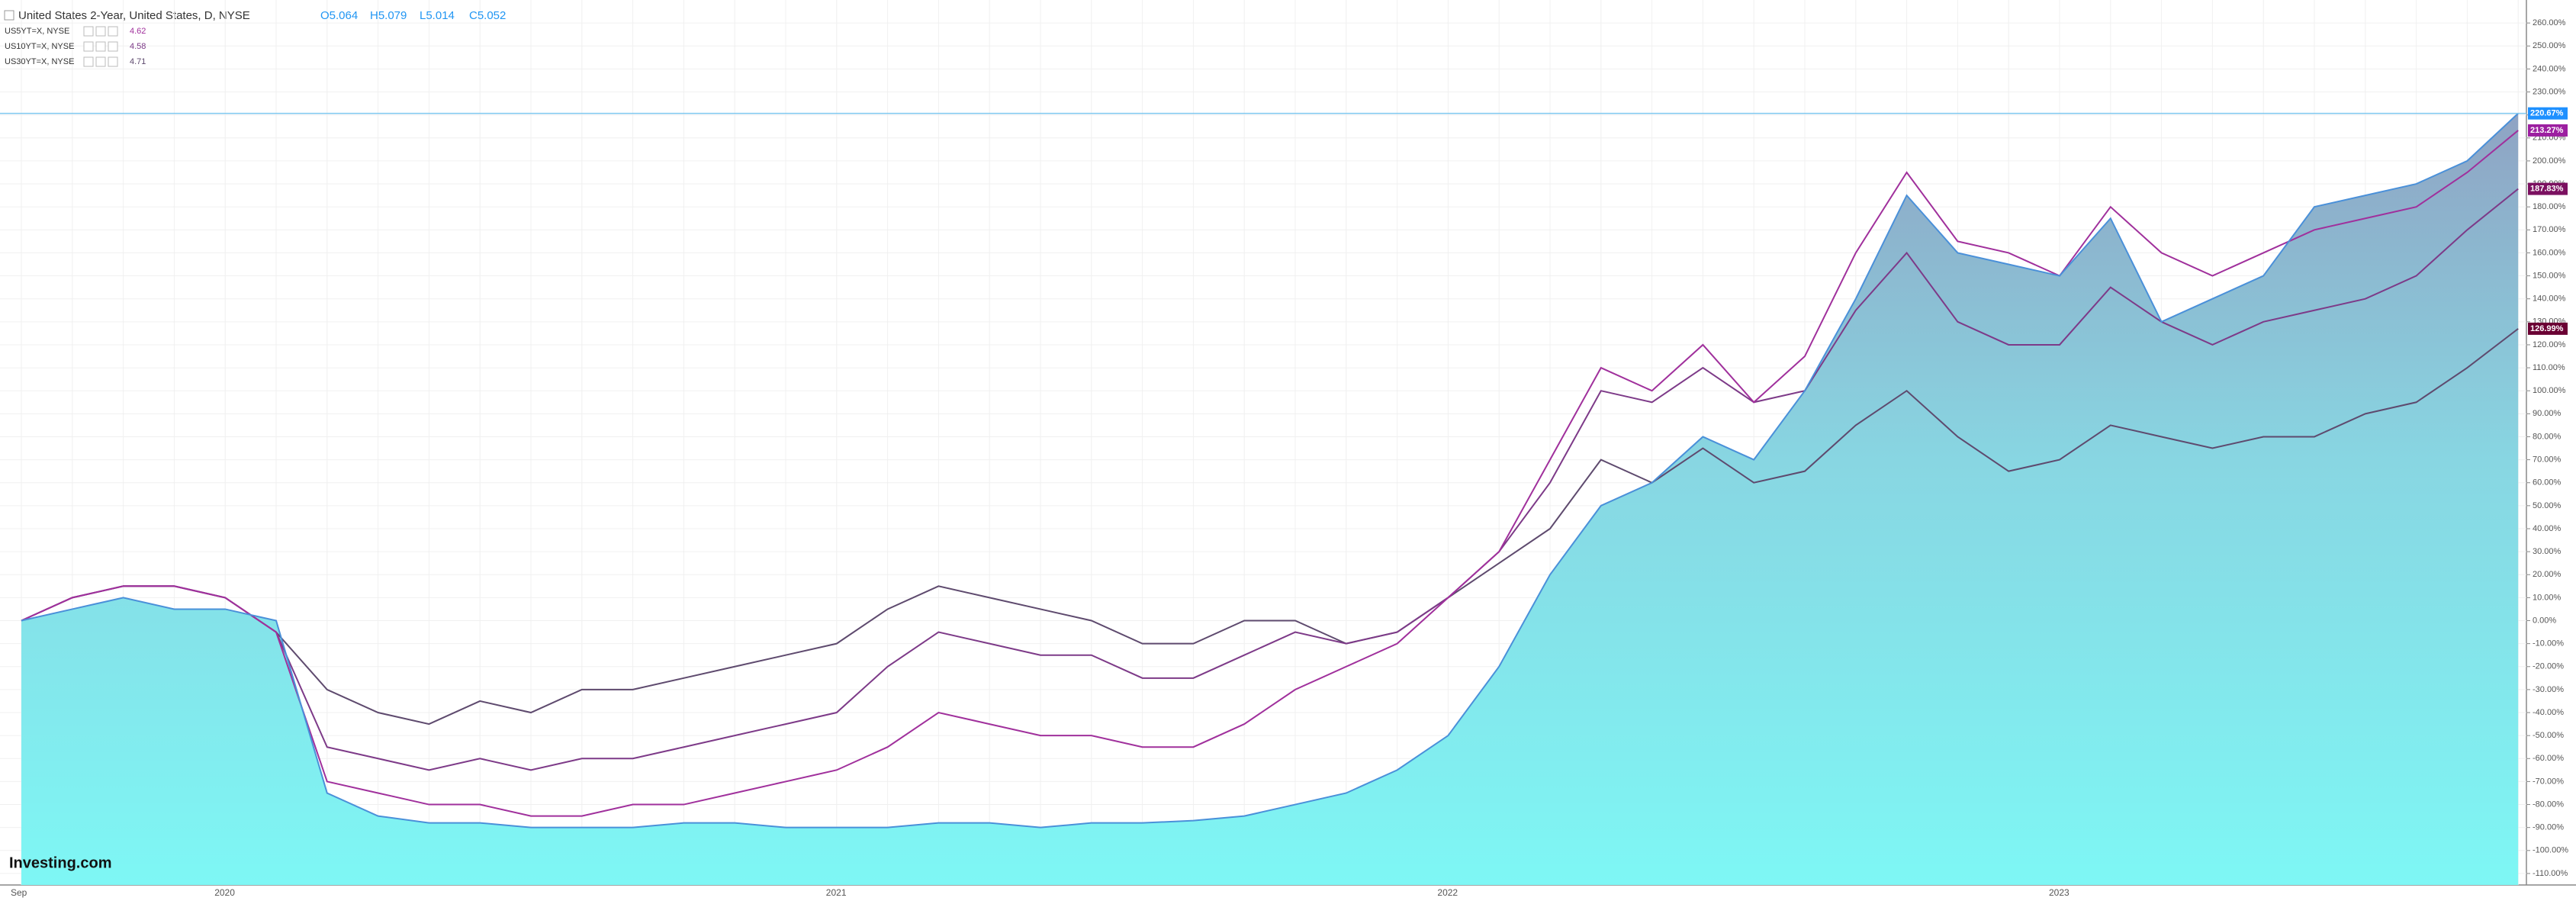 This screenshot has height=901, width=2576. I want to click on y-tick-label: -20.00%, so click(2548, 666).